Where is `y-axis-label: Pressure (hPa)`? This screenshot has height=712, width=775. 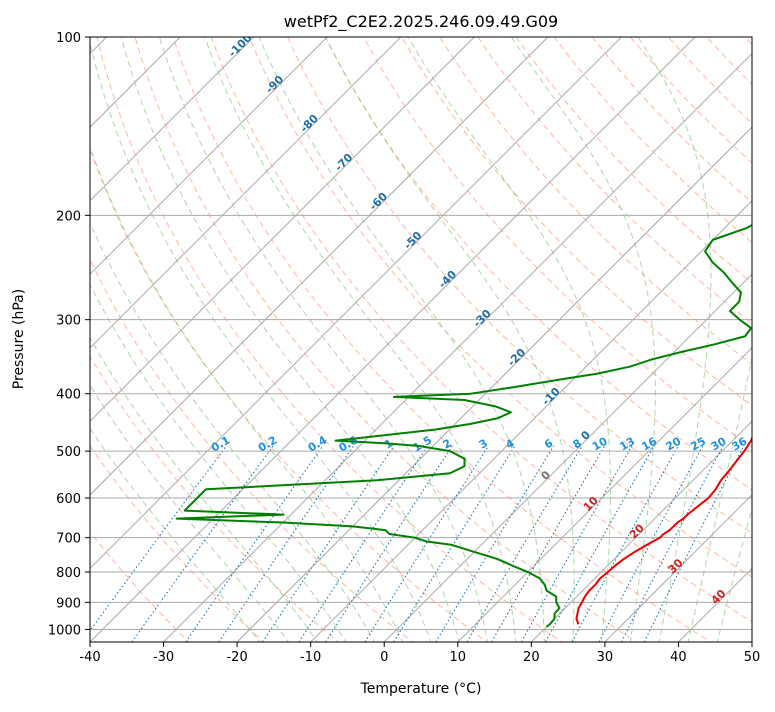
y-axis-label: Pressure (hPa) is located at coordinates (19, 339).